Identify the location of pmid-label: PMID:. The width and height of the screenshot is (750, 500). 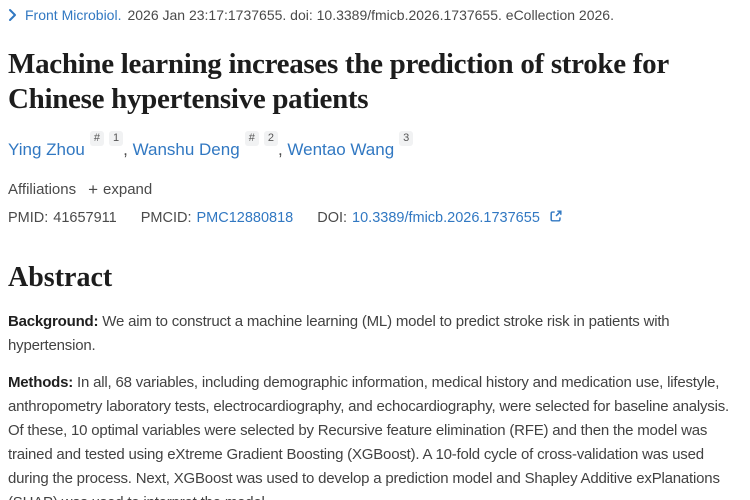
(28, 217).